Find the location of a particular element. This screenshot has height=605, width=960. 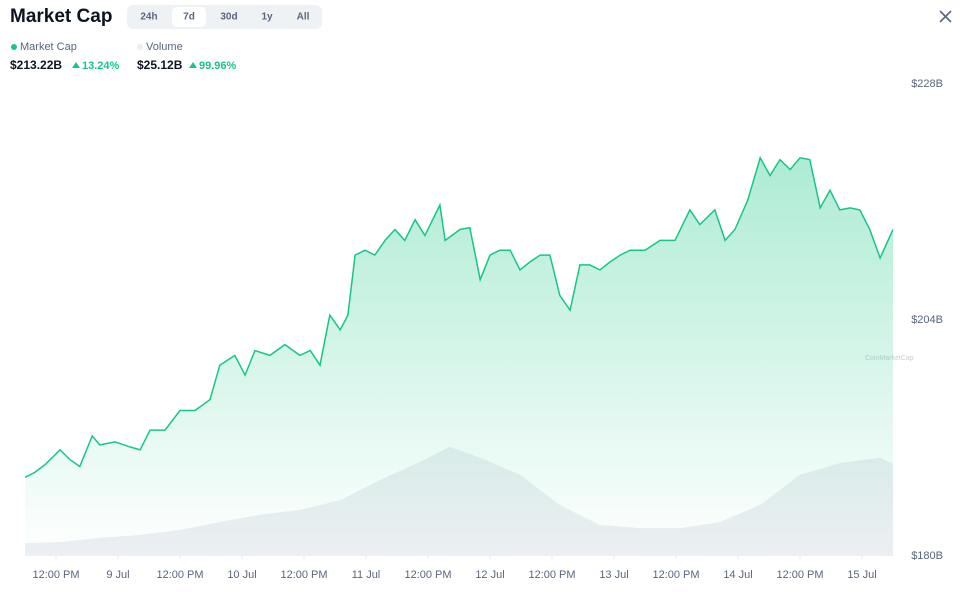

tab-selected is located at coordinates (189, 17).